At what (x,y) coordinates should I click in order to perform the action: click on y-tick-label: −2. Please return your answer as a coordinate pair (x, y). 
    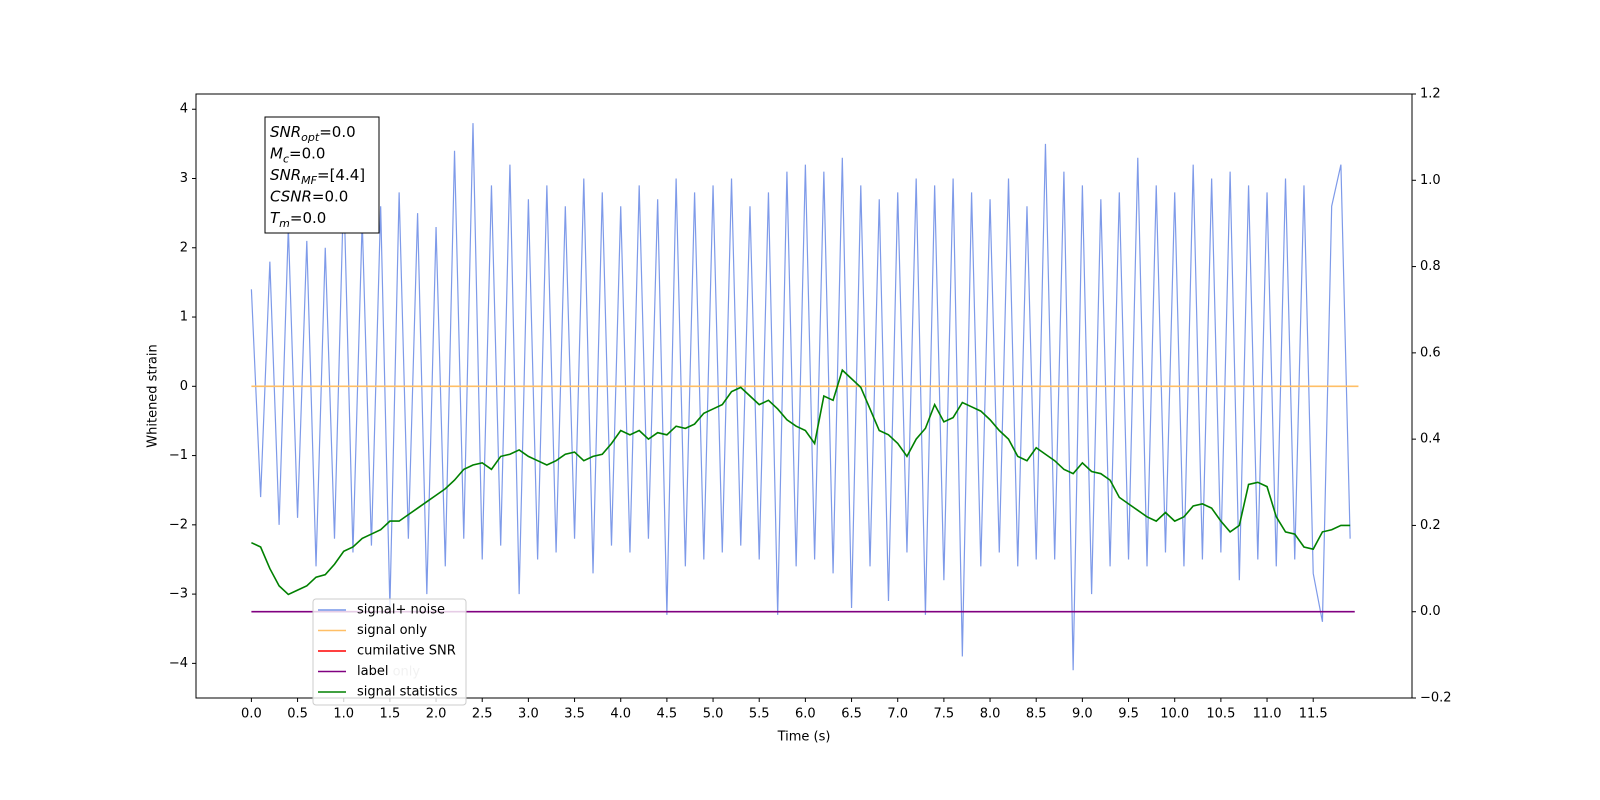
    Looking at the image, I should click on (178, 524).